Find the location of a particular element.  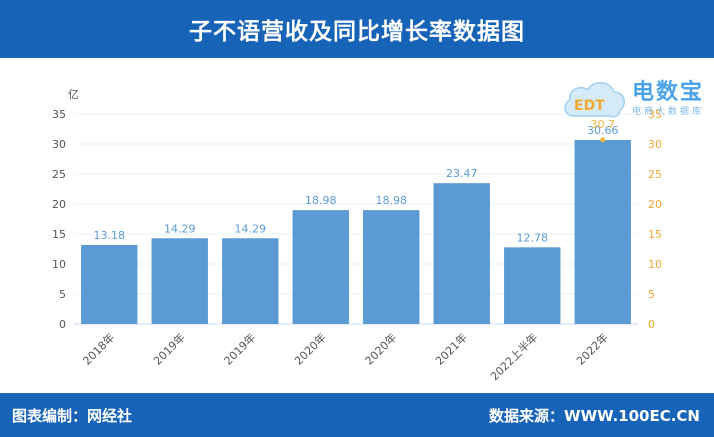

cloud-logo-icon: EDT is located at coordinates (594, 100).